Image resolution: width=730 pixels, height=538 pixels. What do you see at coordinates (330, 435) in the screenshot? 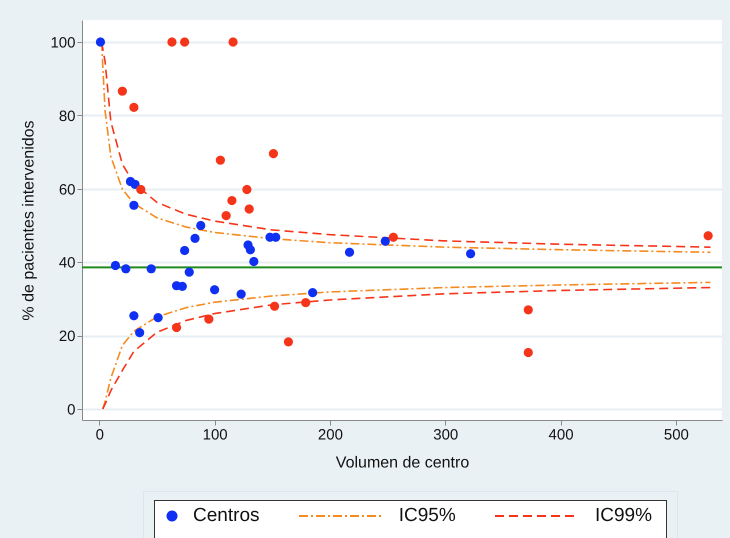
I see `x-tick-label: 200` at bounding box center [330, 435].